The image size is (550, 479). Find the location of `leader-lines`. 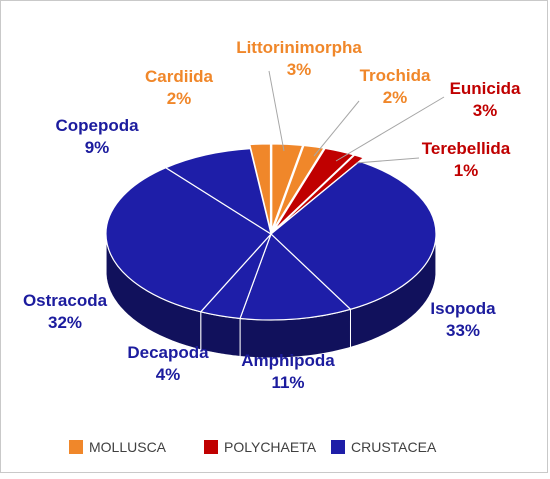

leader-lines is located at coordinates (356, 117).